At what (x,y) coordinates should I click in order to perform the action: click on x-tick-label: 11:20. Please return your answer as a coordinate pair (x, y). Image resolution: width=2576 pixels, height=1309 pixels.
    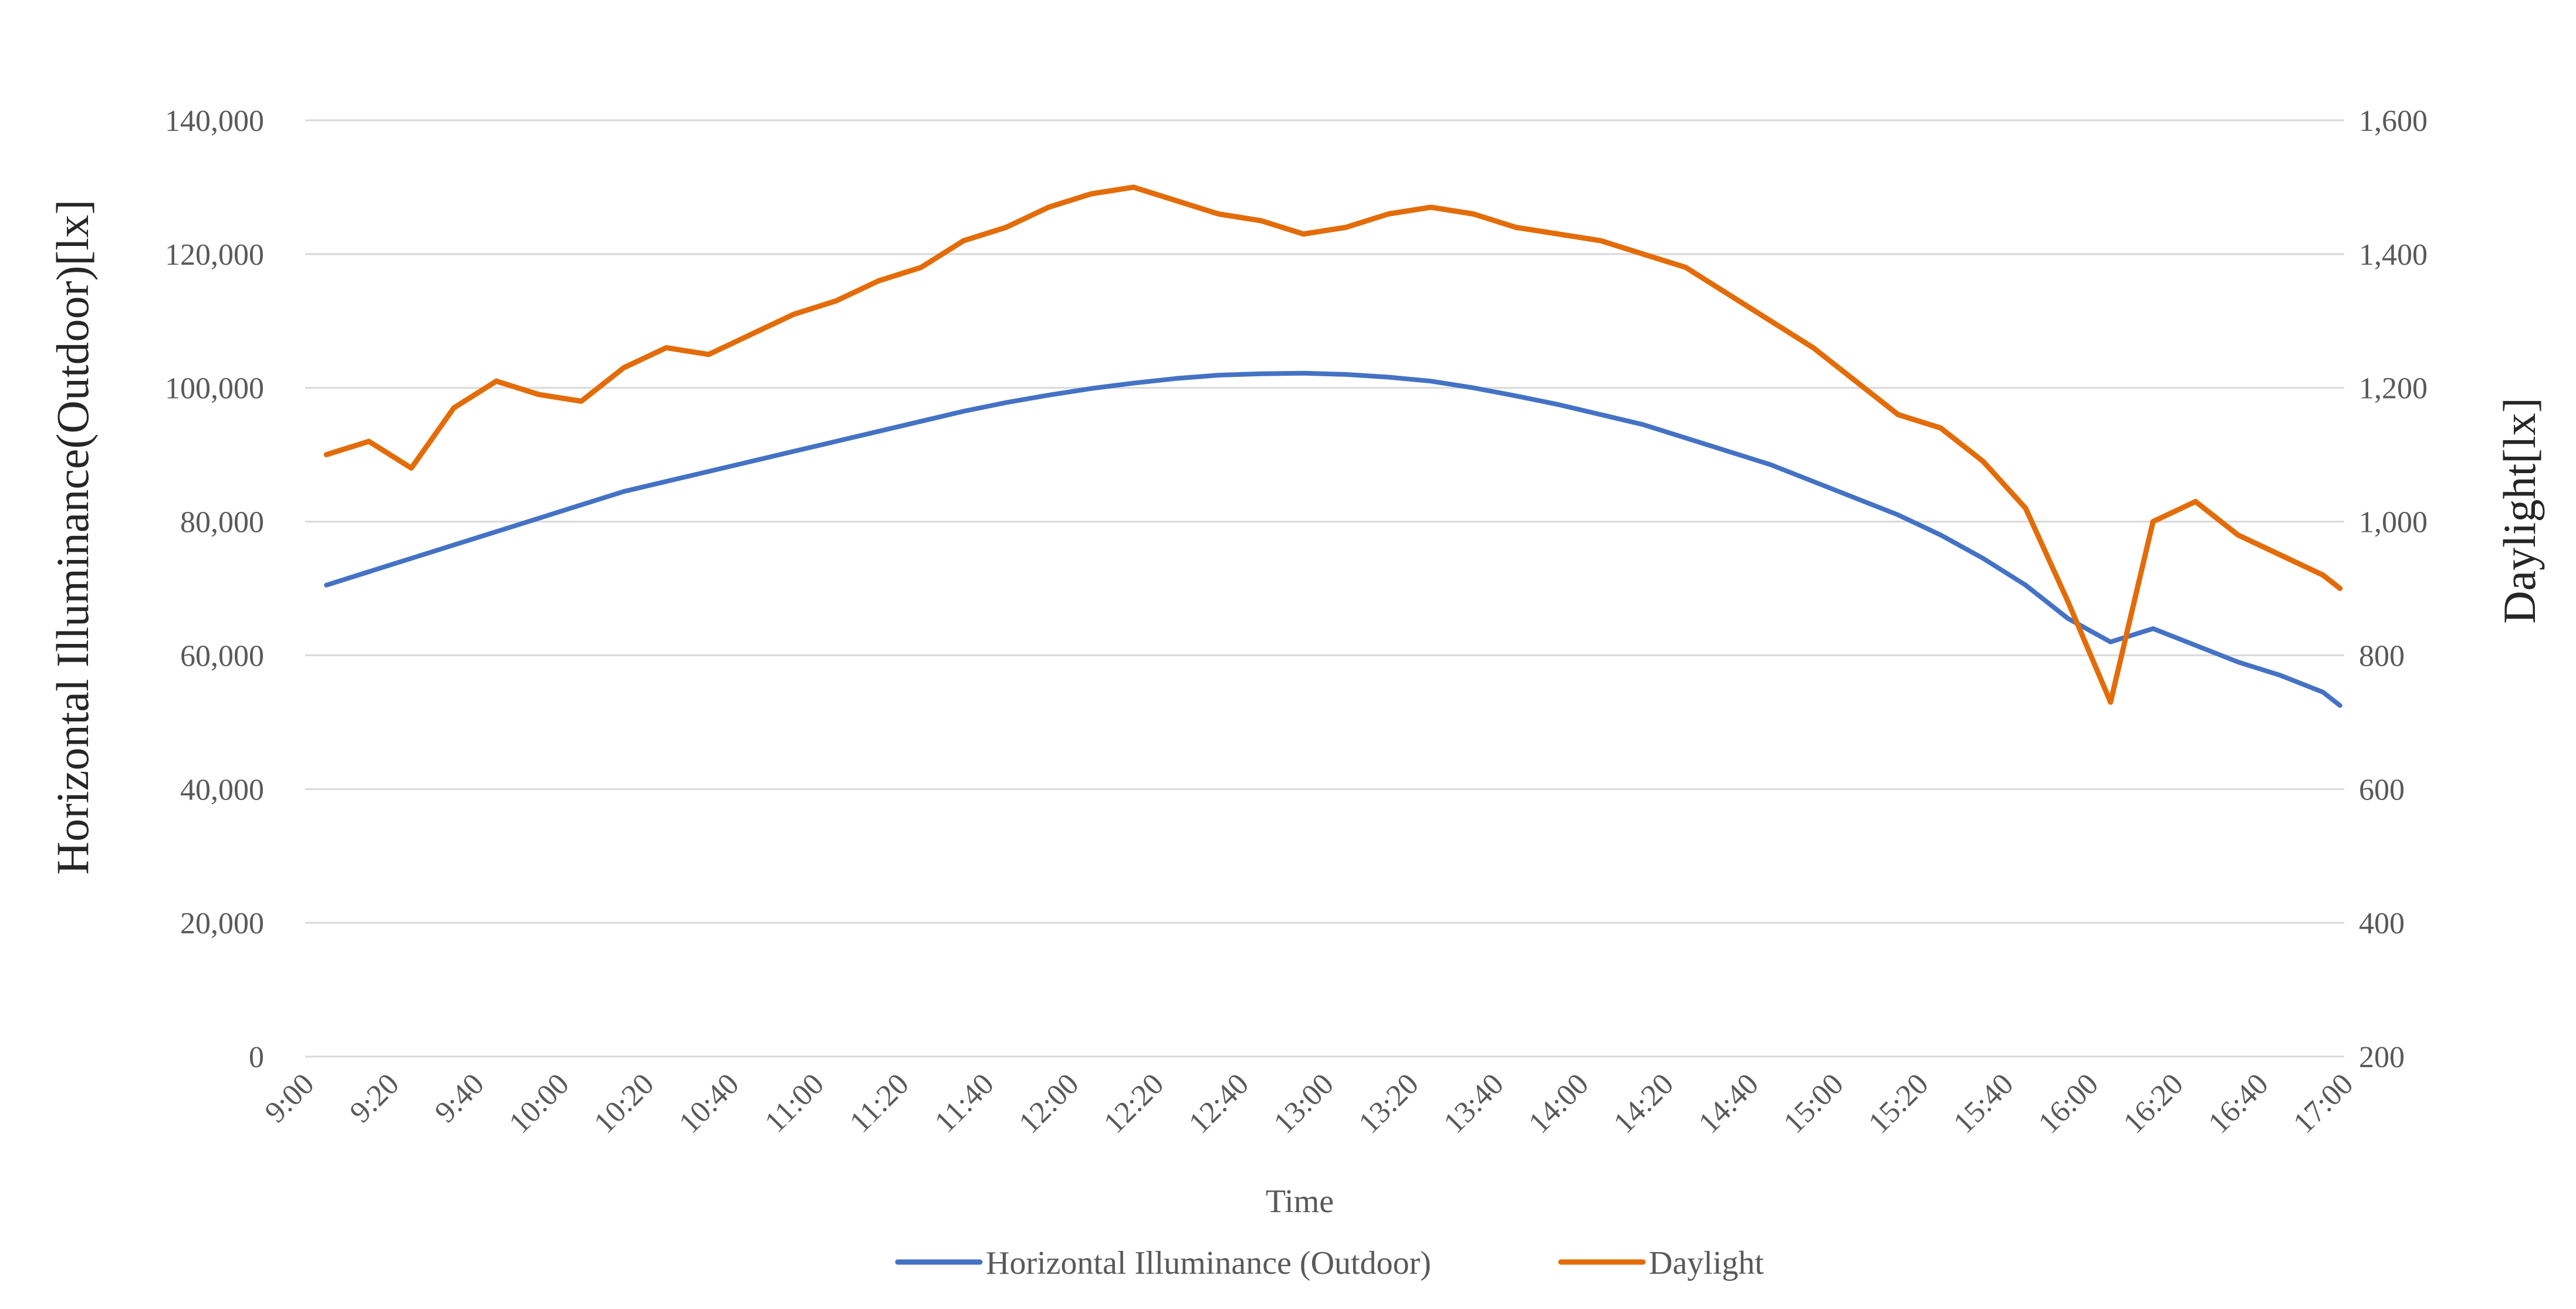
    Looking at the image, I should click on (879, 1103).